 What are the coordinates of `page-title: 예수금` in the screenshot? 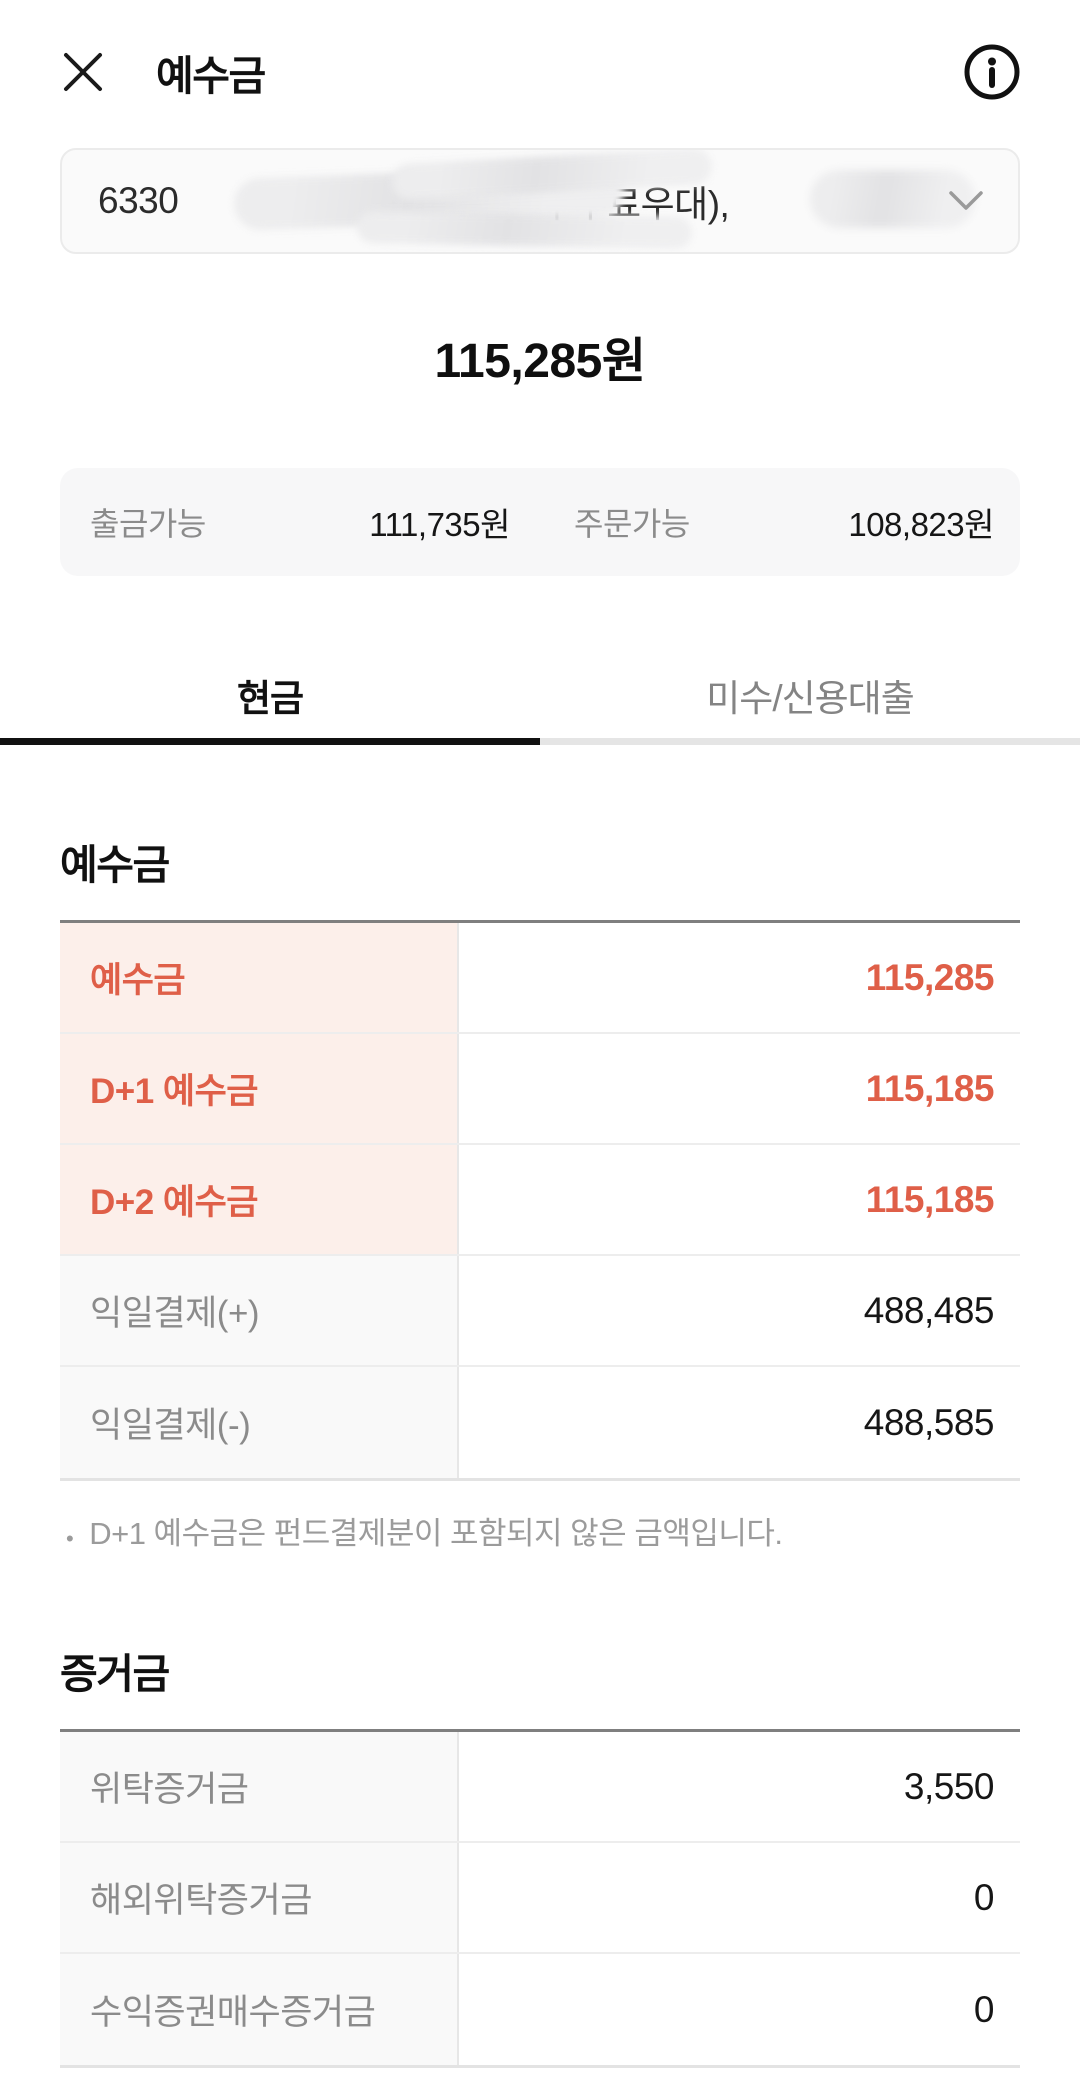 It's located at (211, 76).